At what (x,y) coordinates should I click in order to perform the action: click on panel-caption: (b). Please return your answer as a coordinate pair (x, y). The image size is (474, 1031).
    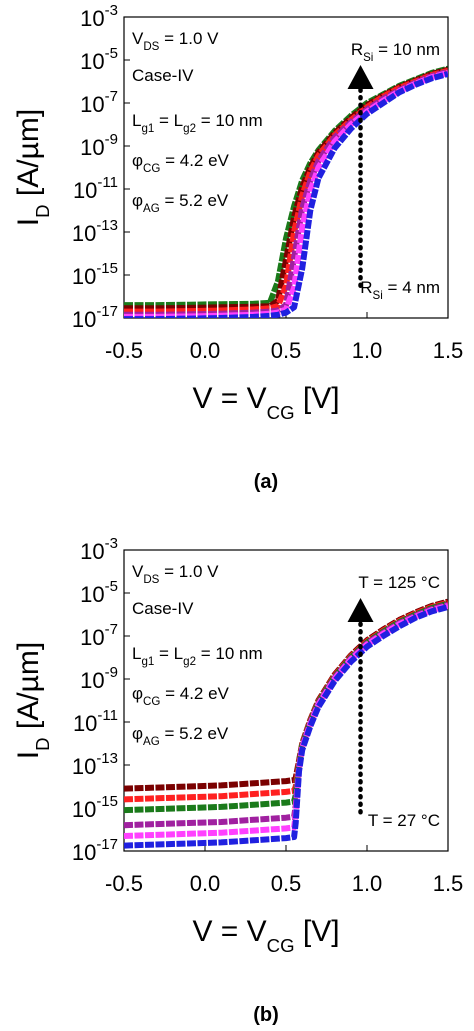
    Looking at the image, I should click on (266, 1015).